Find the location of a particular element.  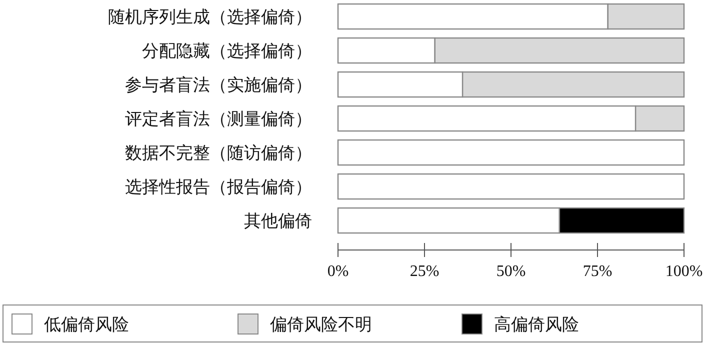

legend-label: 偏倚风险不明 is located at coordinates (321, 324).